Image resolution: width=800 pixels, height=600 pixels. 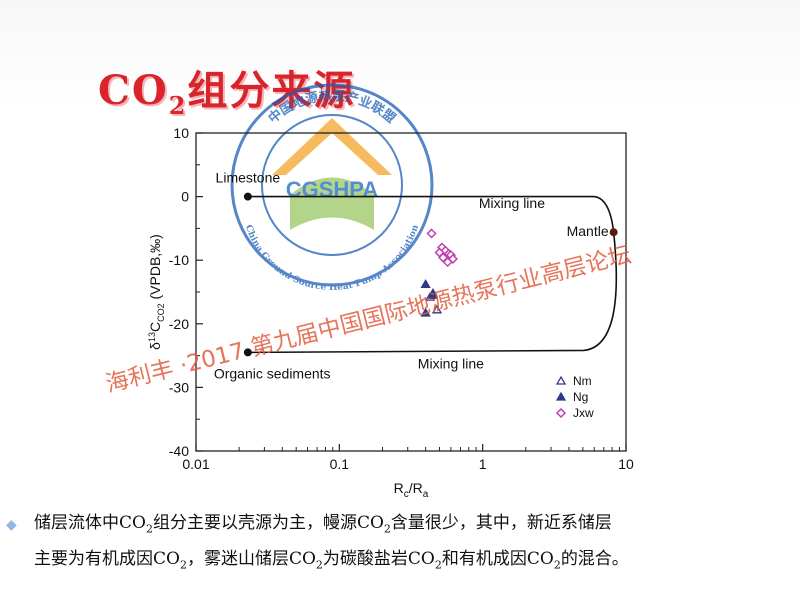 What do you see at coordinates (437, 309) in the screenshot?
I see `point-nm` at bounding box center [437, 309].